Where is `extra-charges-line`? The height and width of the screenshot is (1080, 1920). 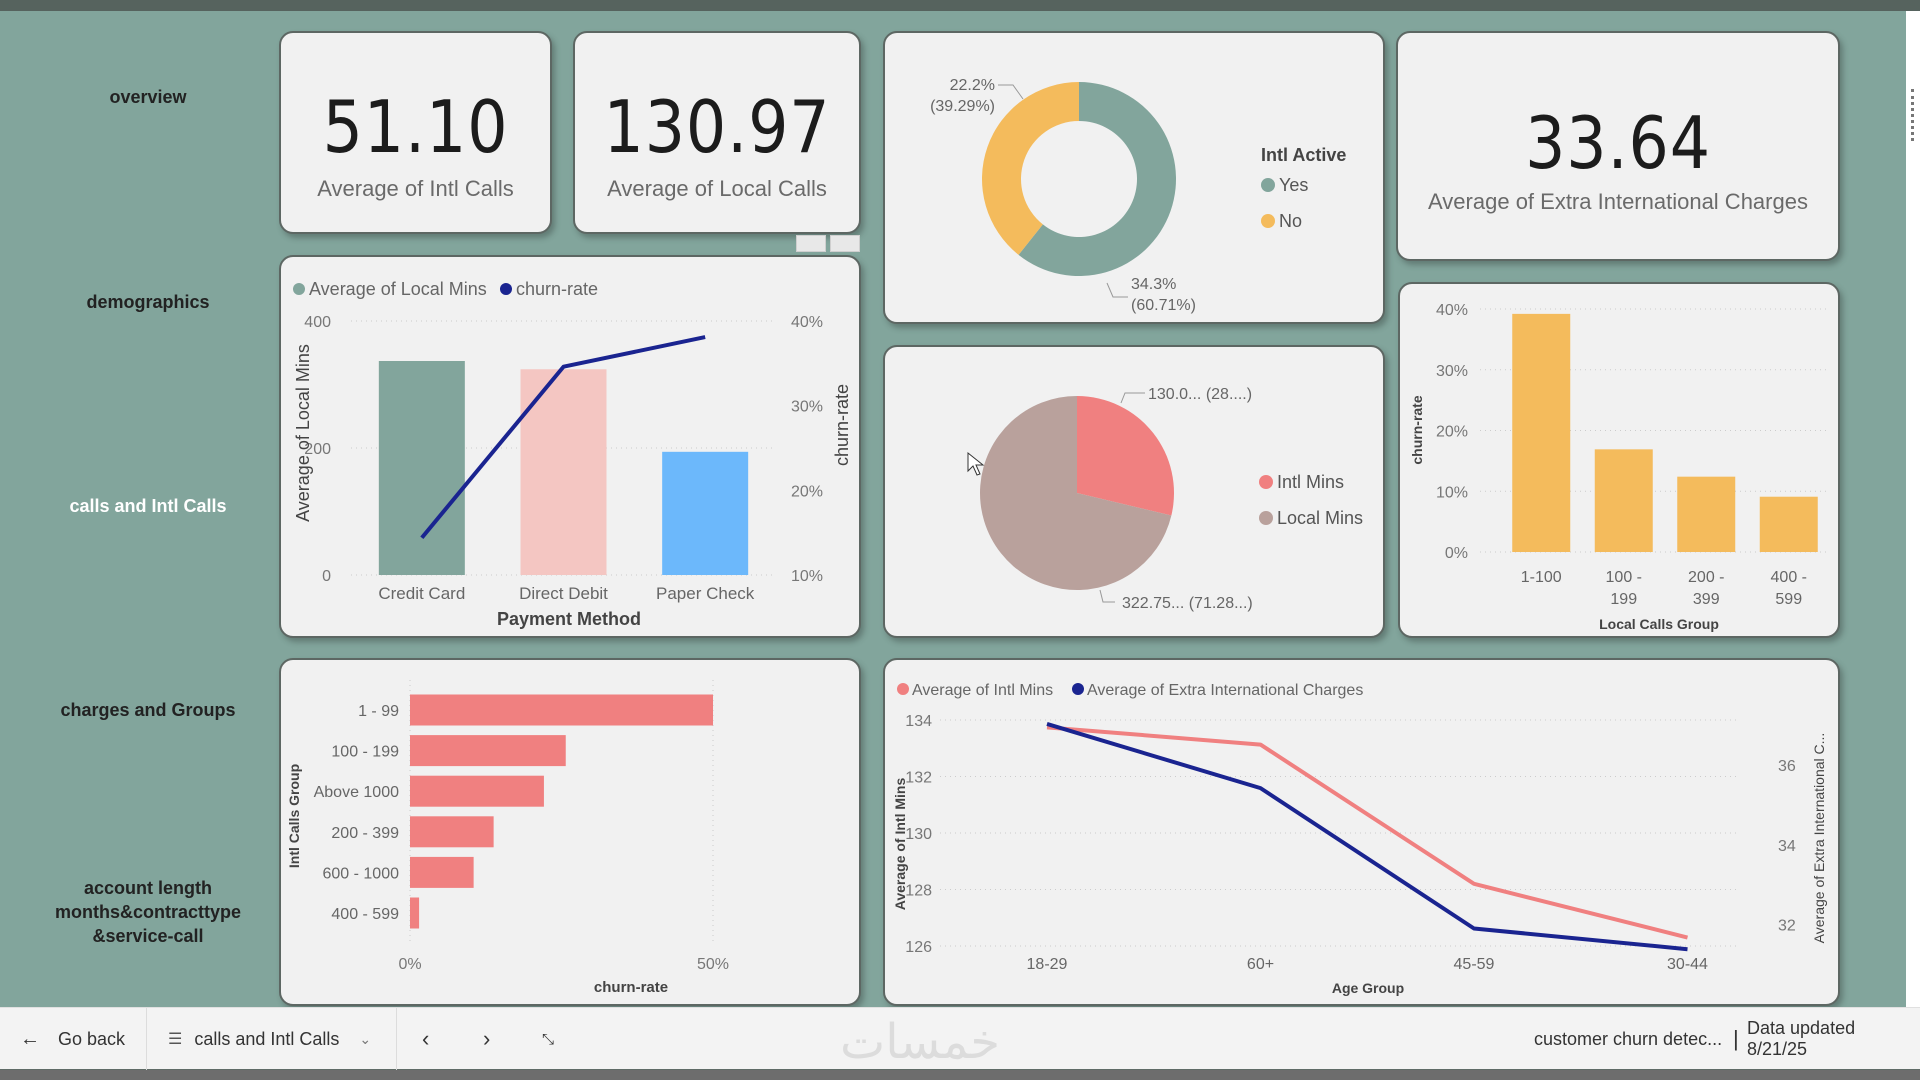
extra-charges-line is located at coordinates (1367, 837).